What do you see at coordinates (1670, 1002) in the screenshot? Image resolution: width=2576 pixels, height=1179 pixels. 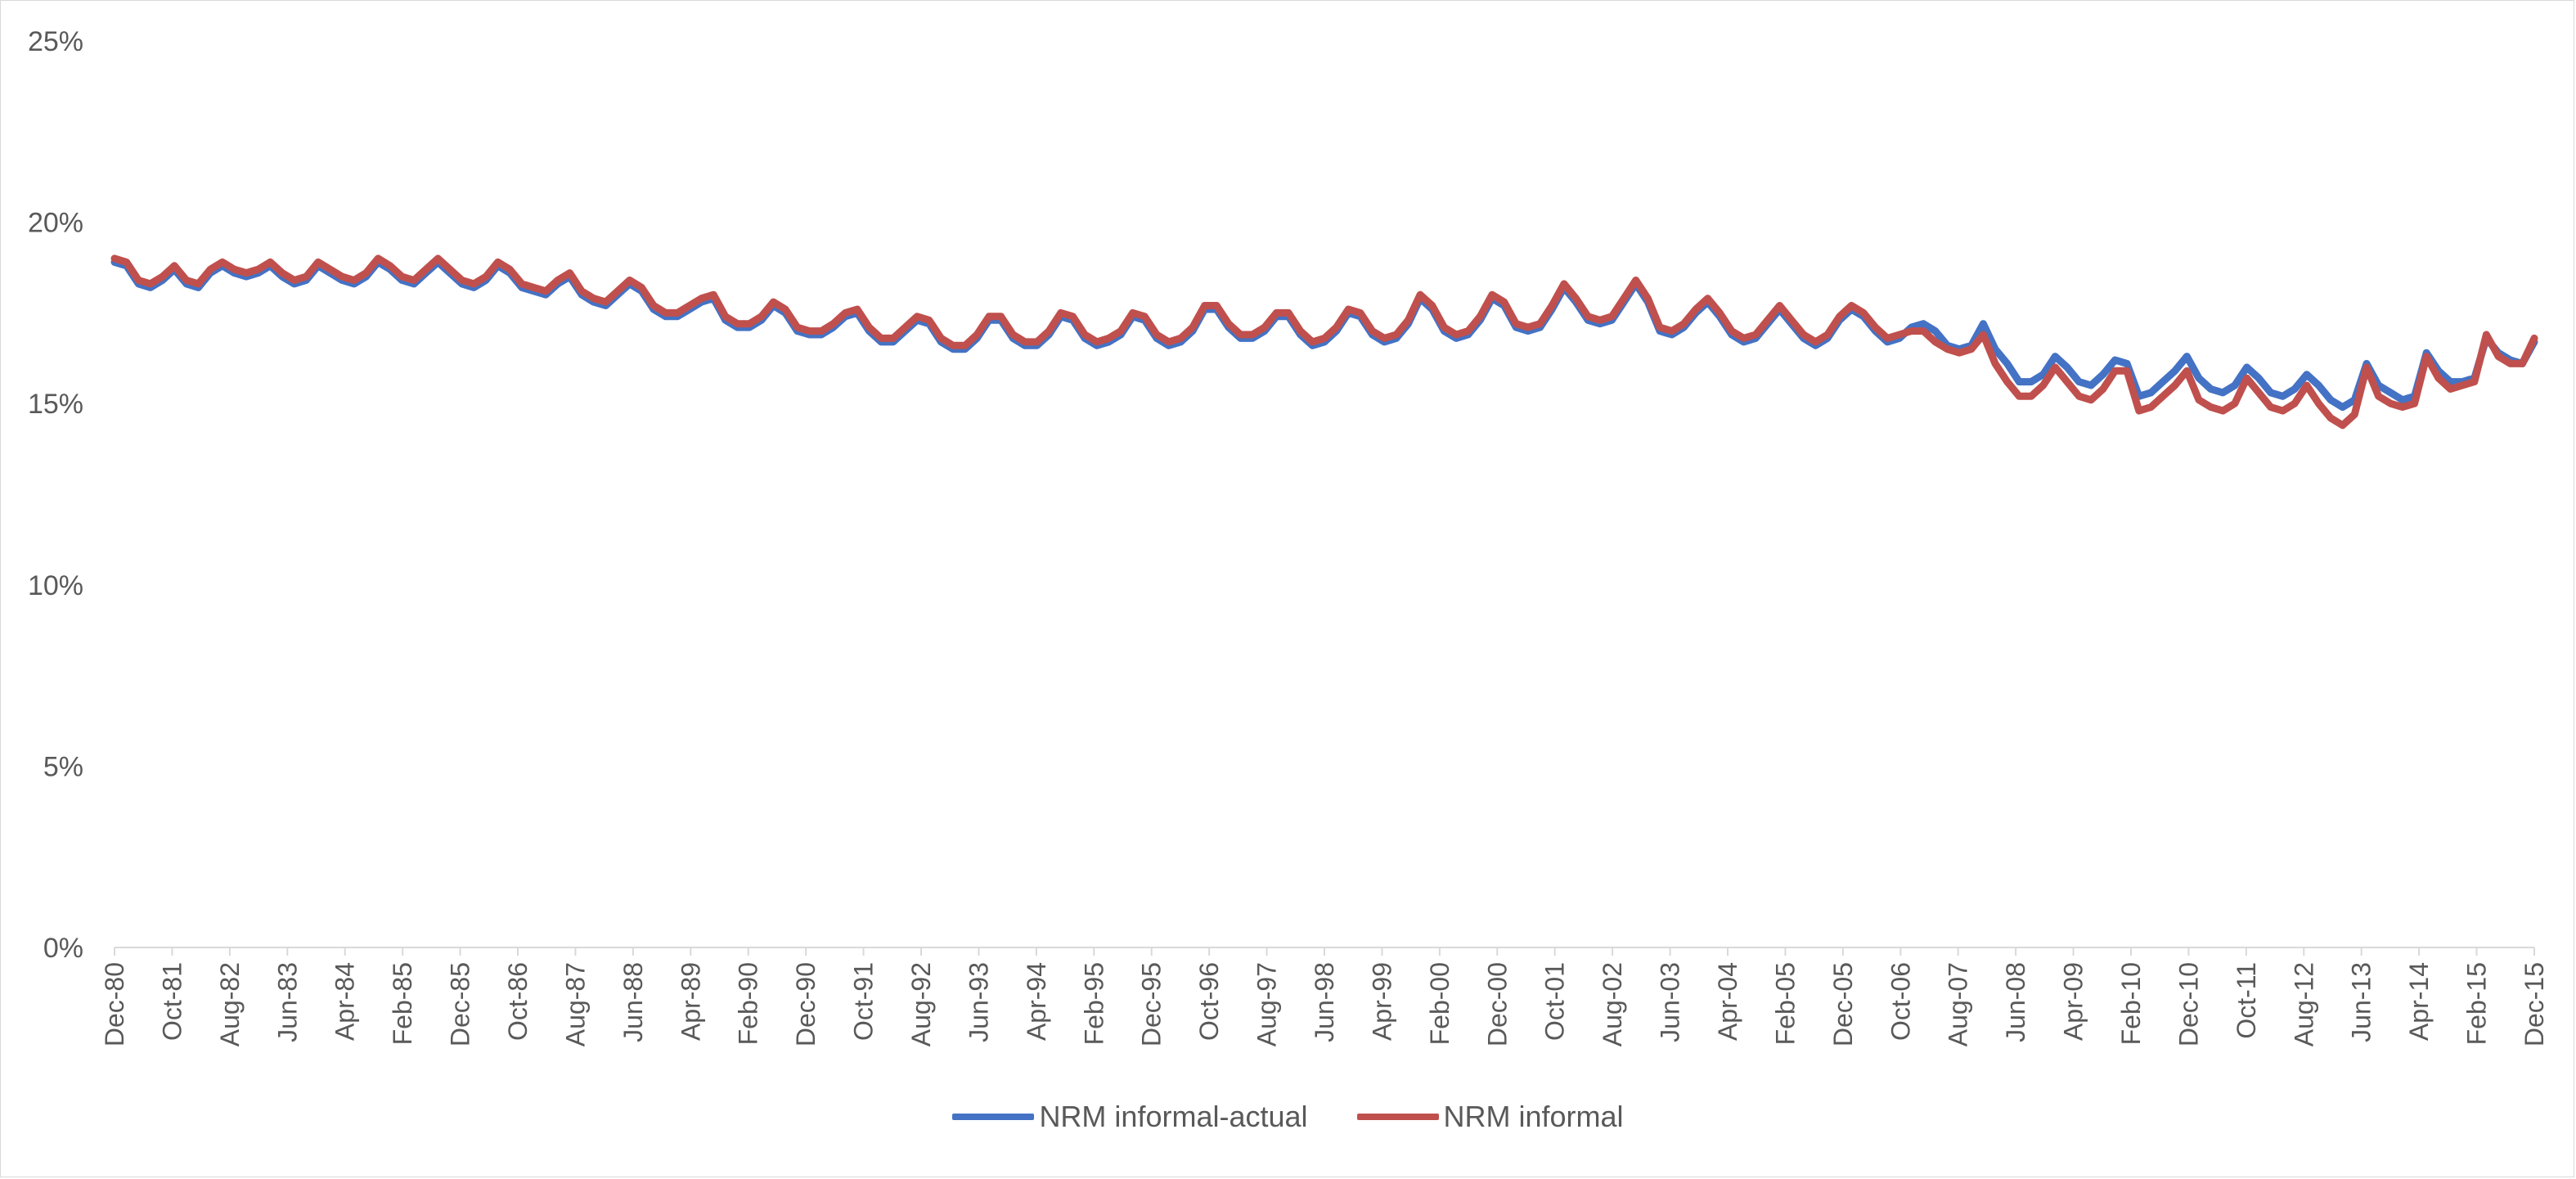 I see `x-tick-label: Jun-03` at bounding box center [1670, 1002].